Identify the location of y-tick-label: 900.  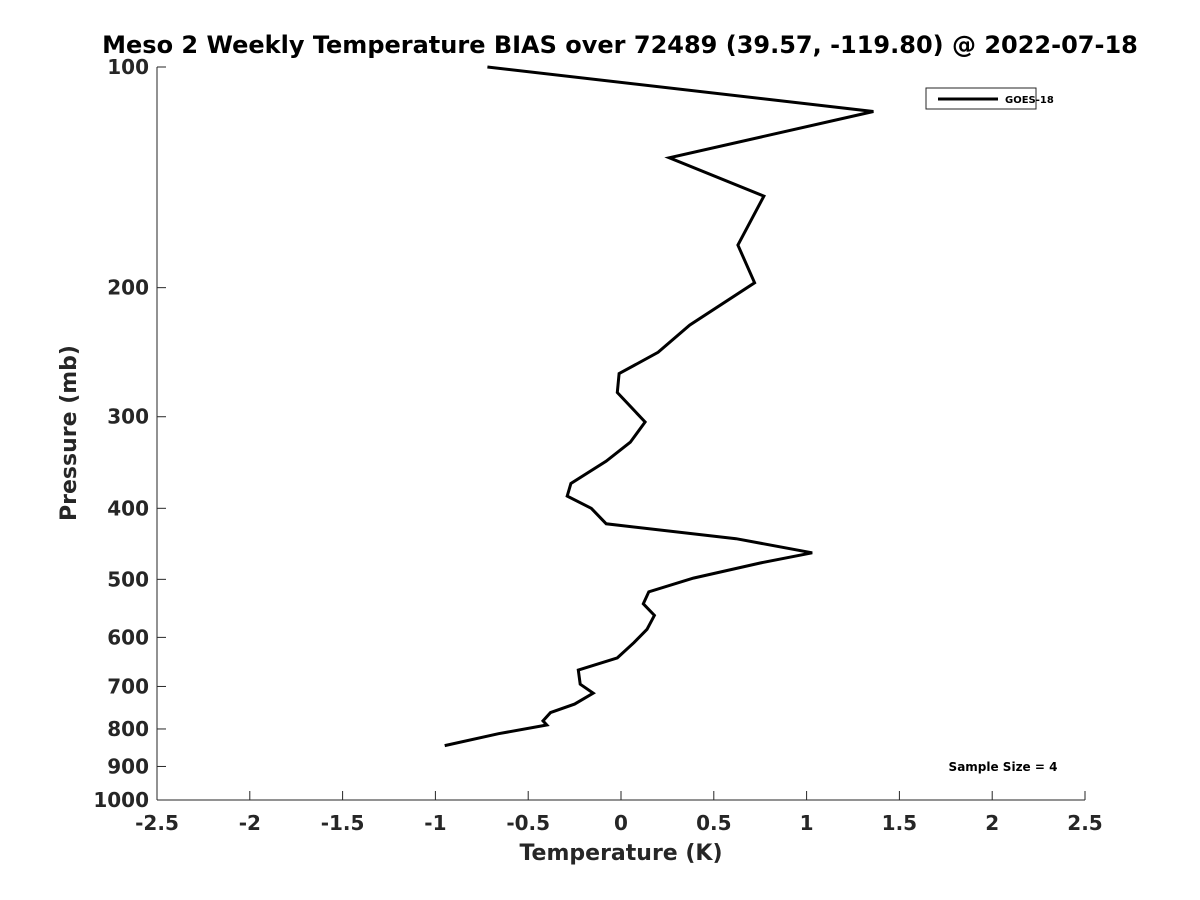
(128, 766).